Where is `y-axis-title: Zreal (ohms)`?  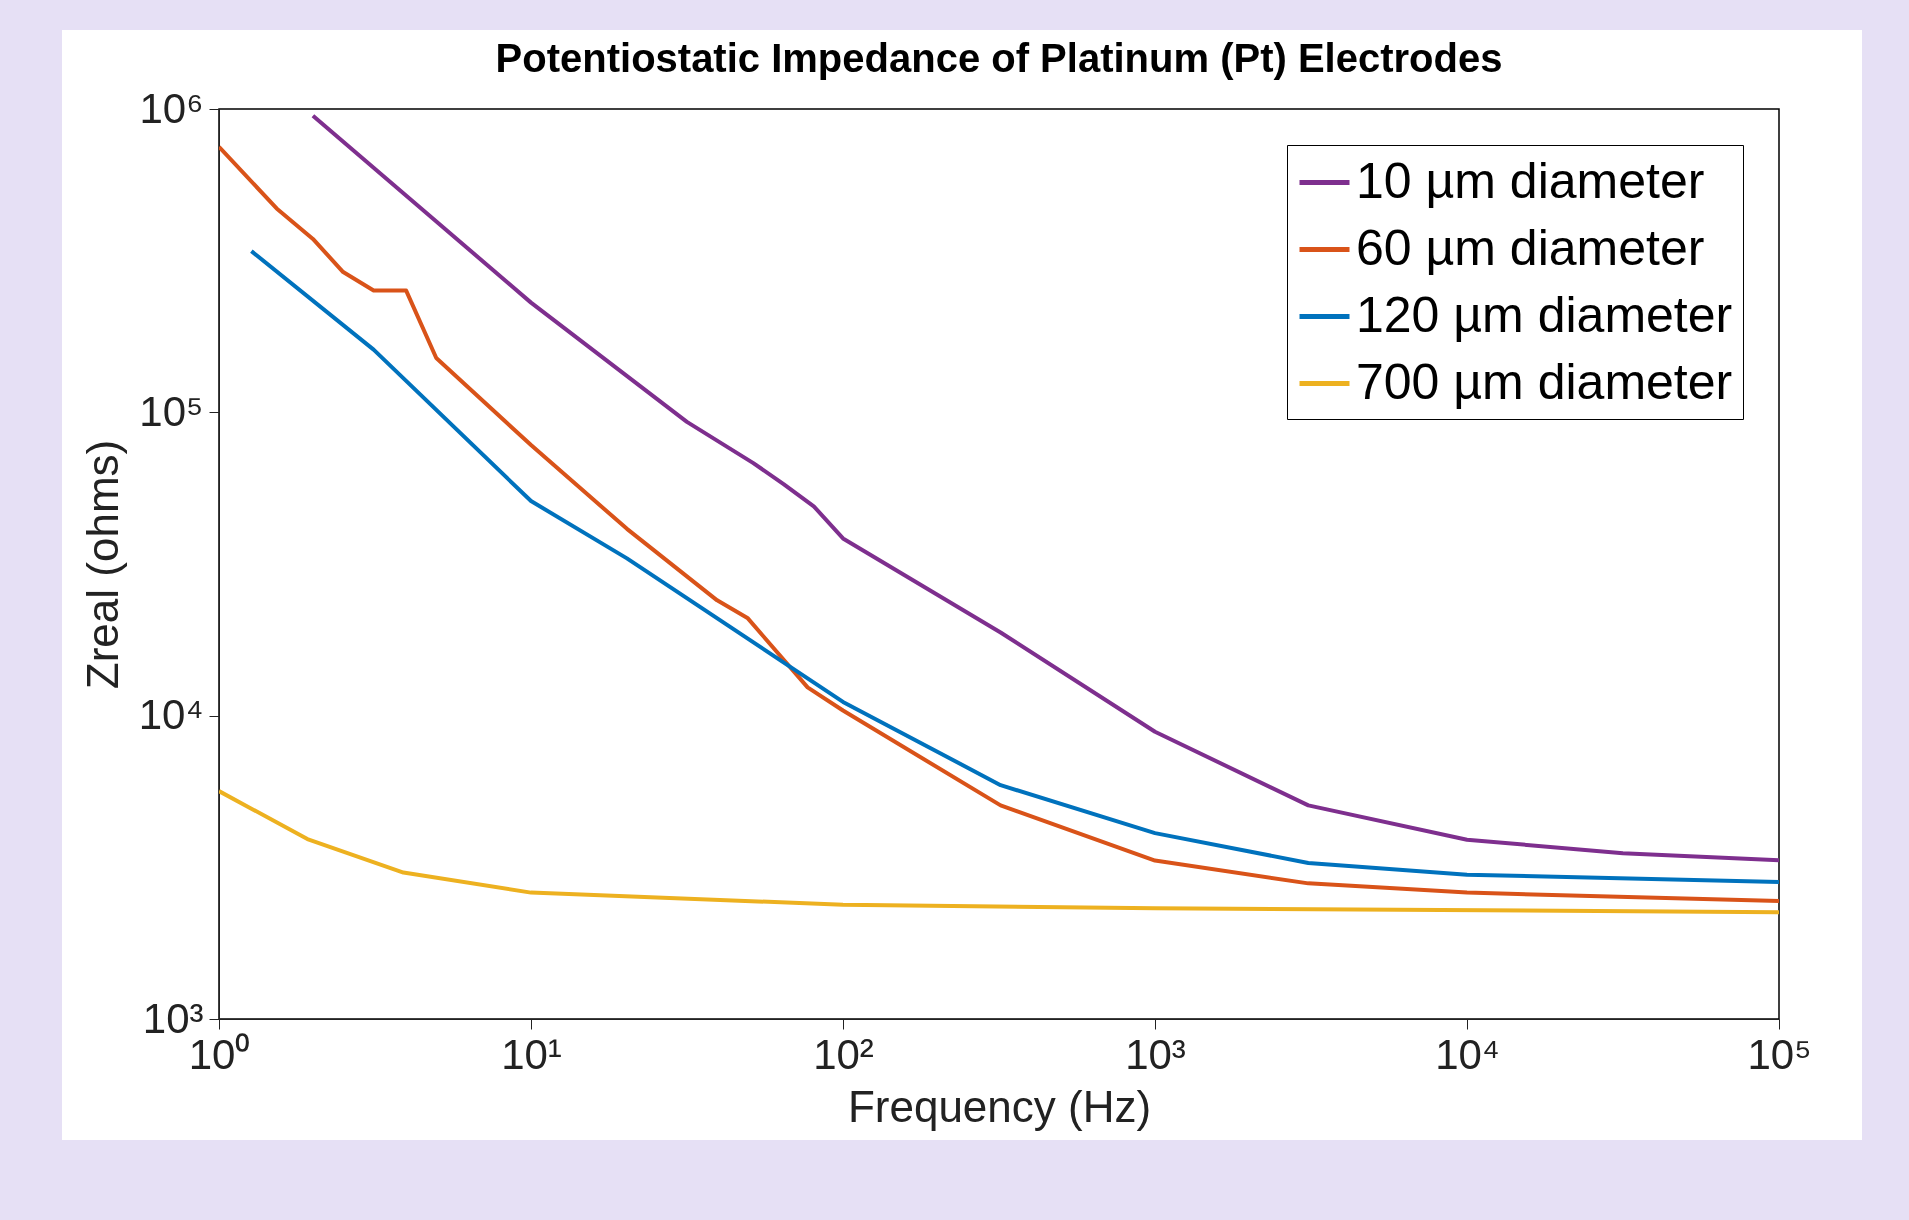
y-axis-title: Zreal (ohms) is located at coordinates (102, 564).